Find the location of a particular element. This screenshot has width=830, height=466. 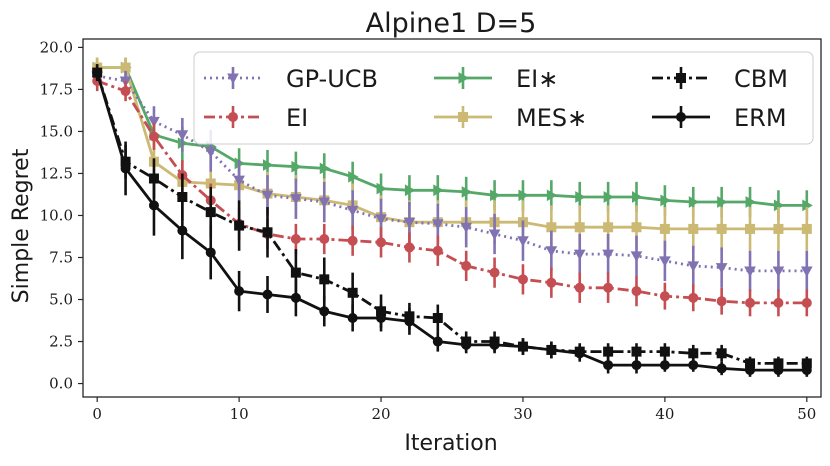

legend-item-cbm: CBM is located at coordinates (720, 79).